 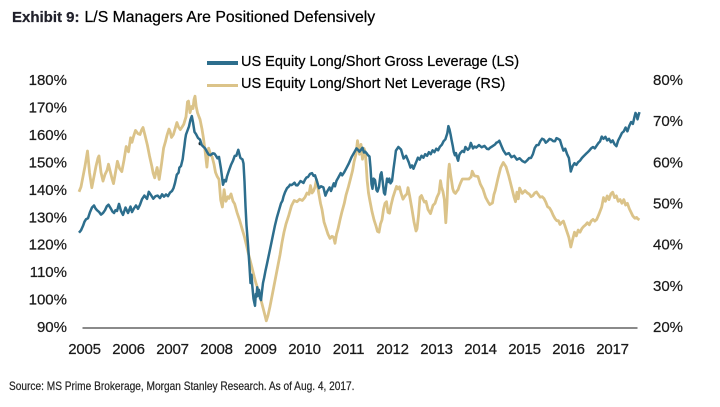 What do you see at coordinates (668, 80) in the screenshot?
I see `svg-text: 80%` at bounding box center [668, 80].